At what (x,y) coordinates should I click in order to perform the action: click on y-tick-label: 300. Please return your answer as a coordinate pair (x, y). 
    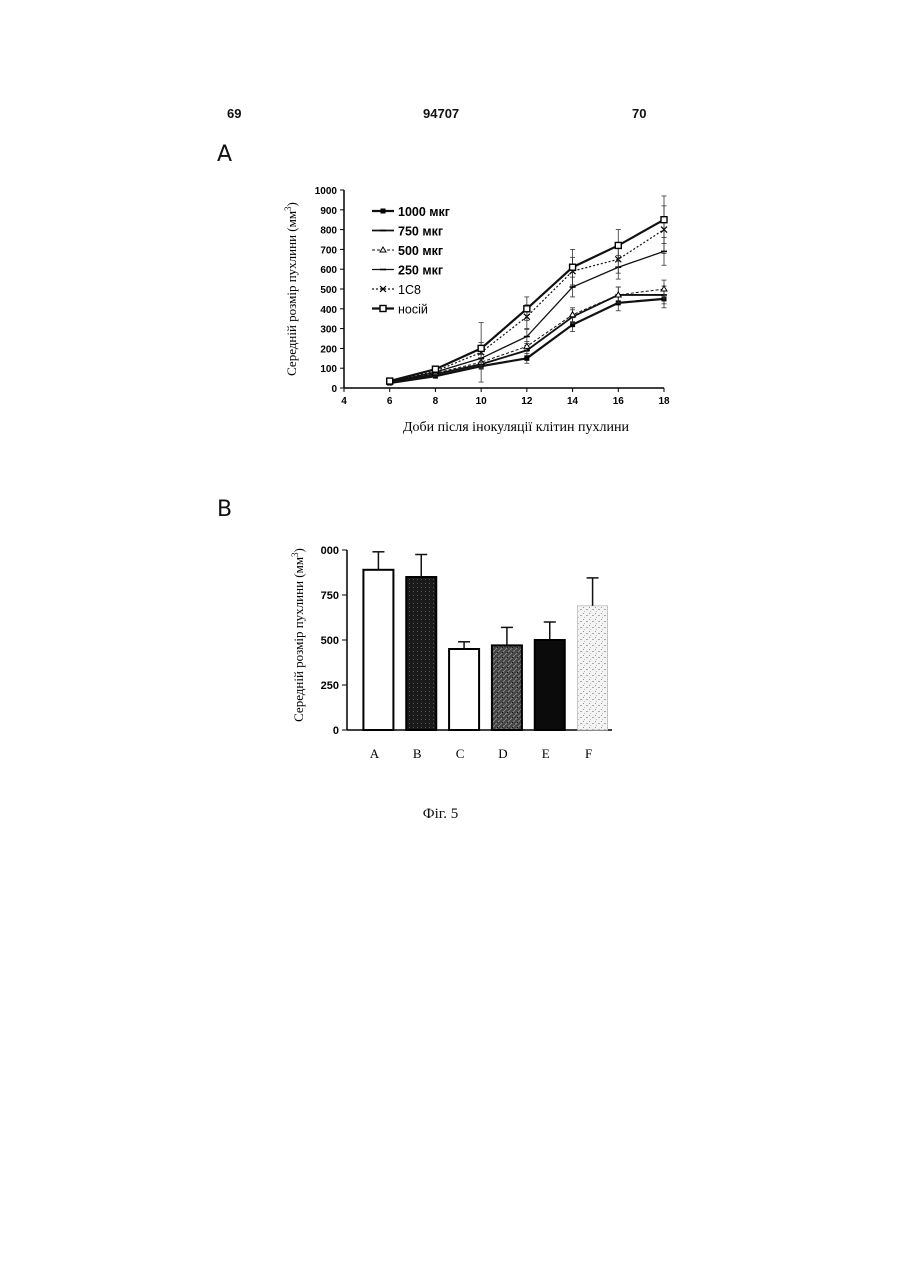
    Looking at the image, I should click on (328, 330).